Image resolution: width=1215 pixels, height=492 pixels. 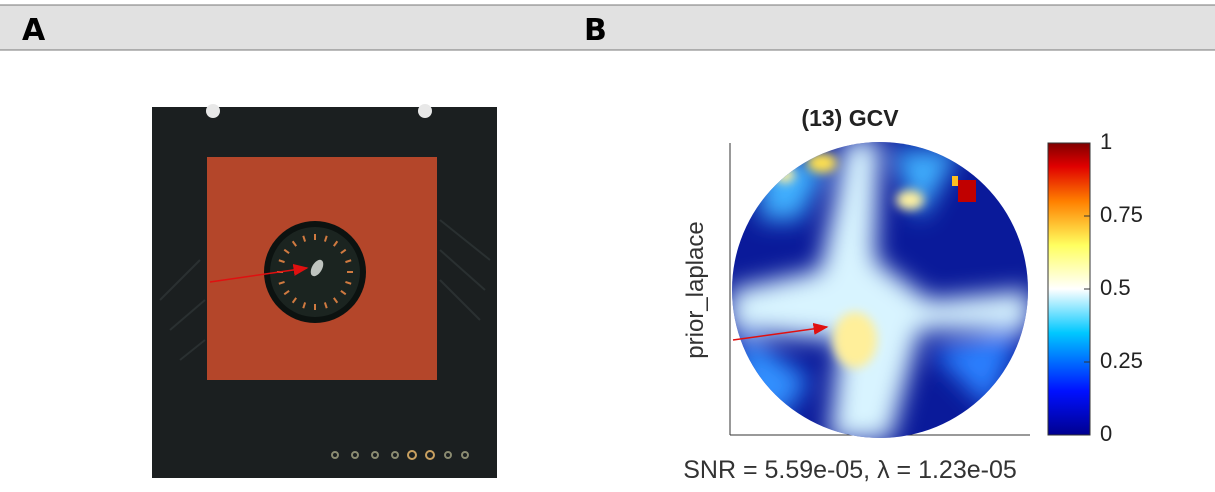 What do you see at coordinates (1106, 141) in the screenshot?
I see `colorbar-tick-label: 1` at bounding box center [1106, 141].